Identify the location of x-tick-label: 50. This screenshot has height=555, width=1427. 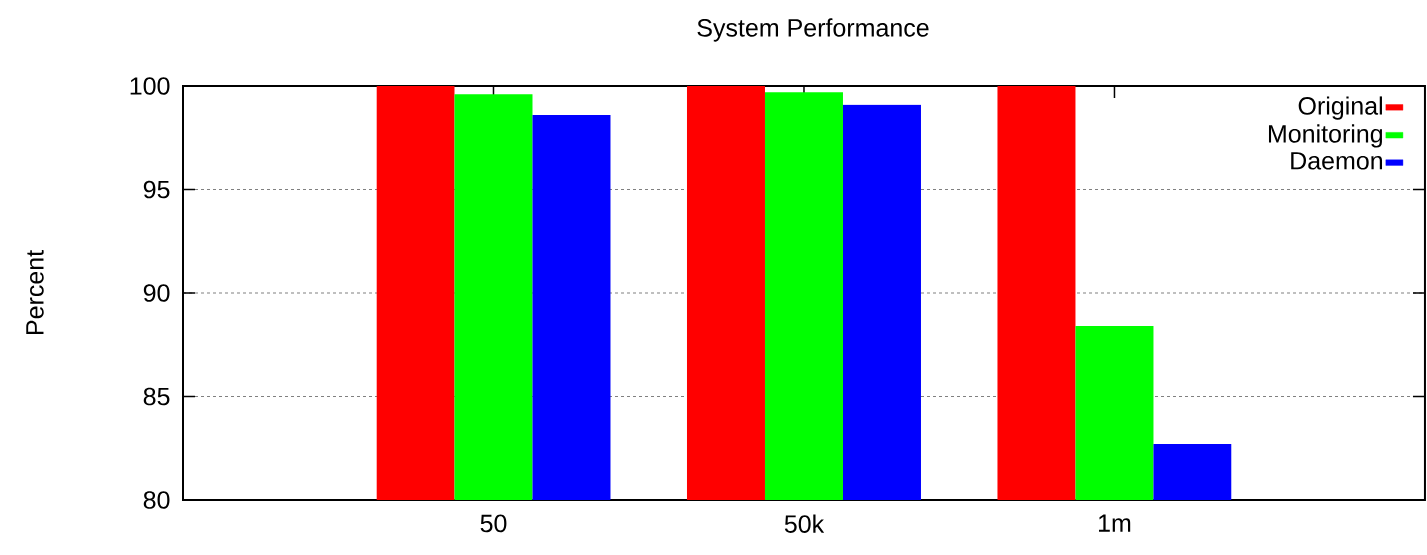
(493, 523).